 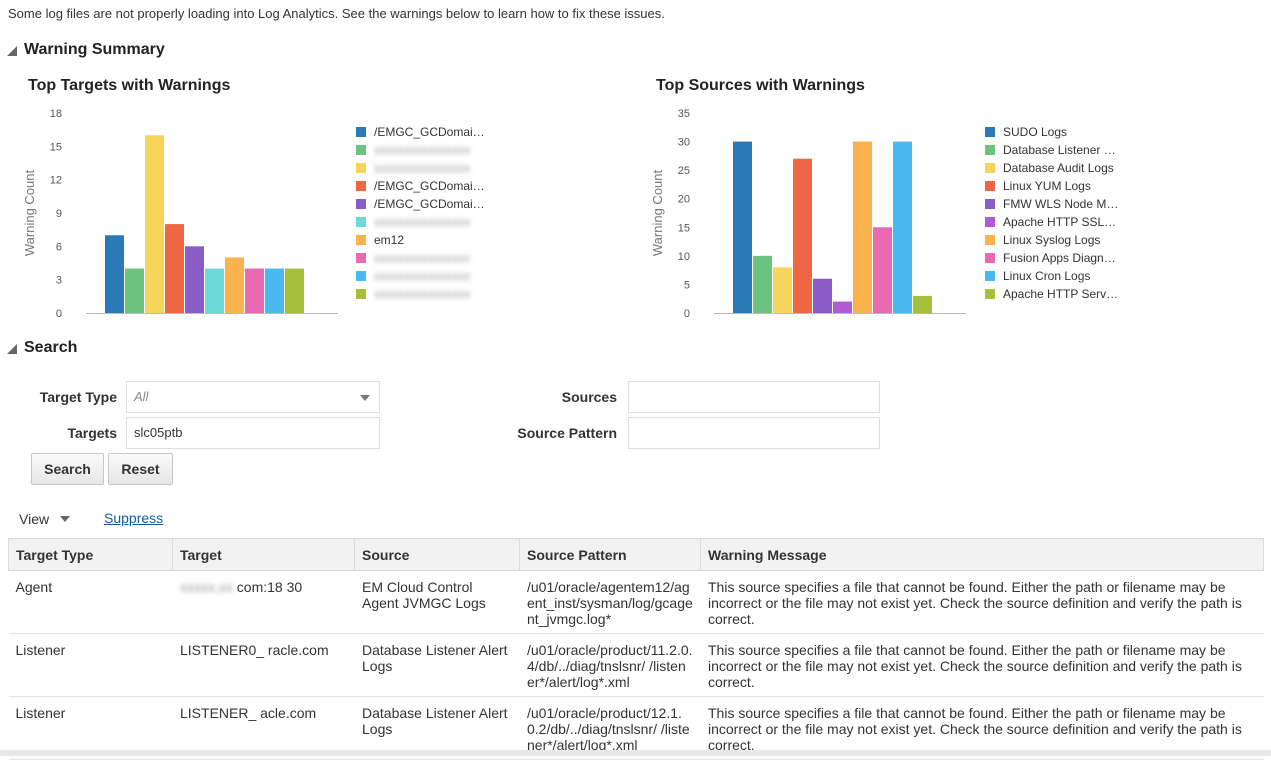 I want to click on column-header-source: Source, so click(x=437, y=554).